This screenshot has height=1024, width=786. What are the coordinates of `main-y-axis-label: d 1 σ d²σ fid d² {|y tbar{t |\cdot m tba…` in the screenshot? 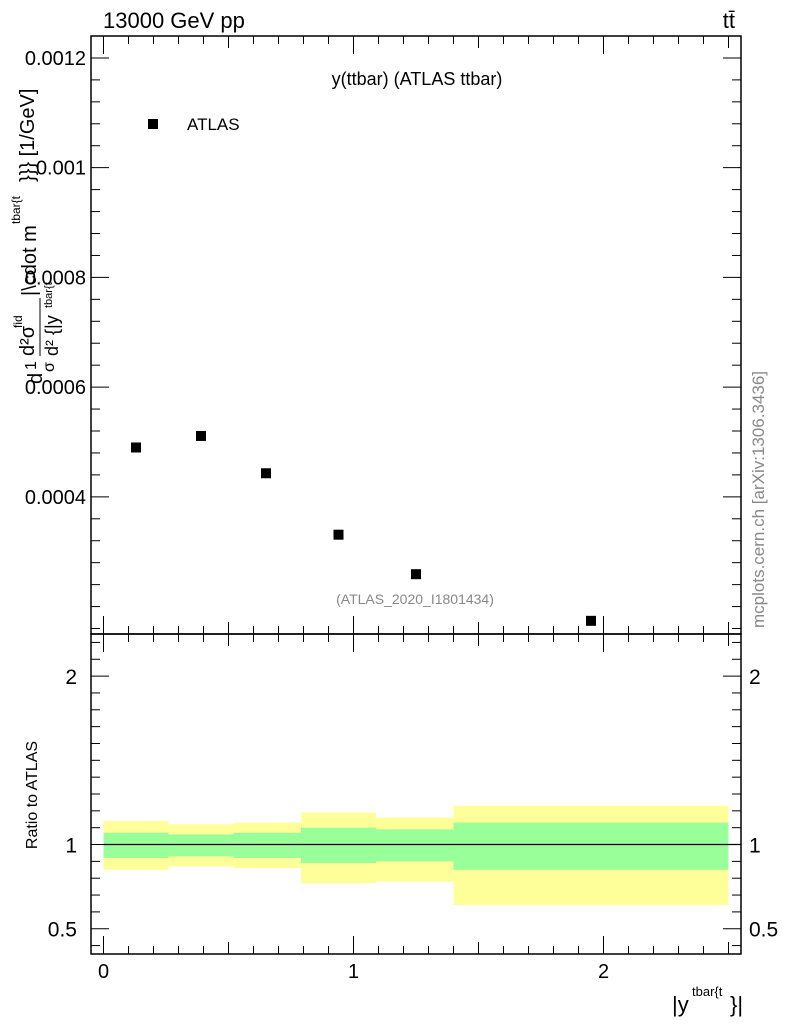 It's located at (35, 236).